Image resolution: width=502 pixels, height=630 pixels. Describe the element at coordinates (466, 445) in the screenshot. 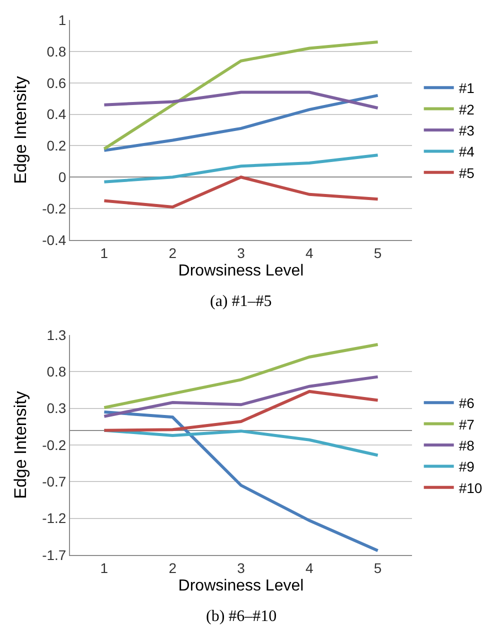

I see `legend-label: #8` at that location.